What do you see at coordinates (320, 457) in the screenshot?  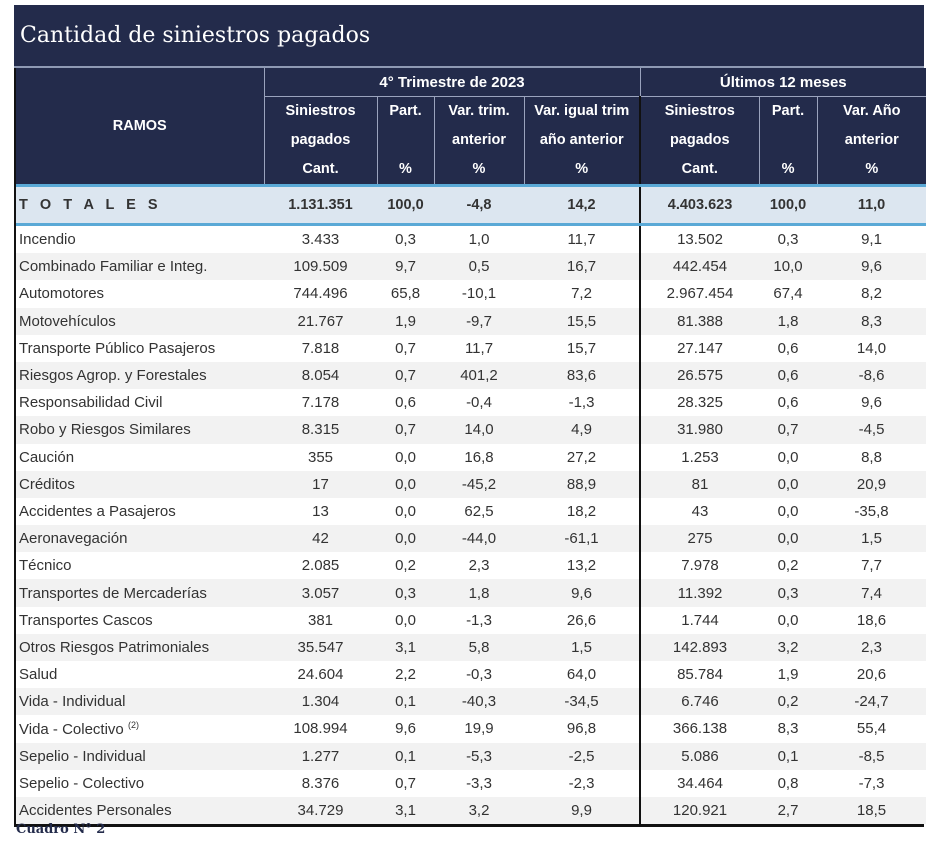 I see `table-cell: 355` at bounding box center [320, 457].